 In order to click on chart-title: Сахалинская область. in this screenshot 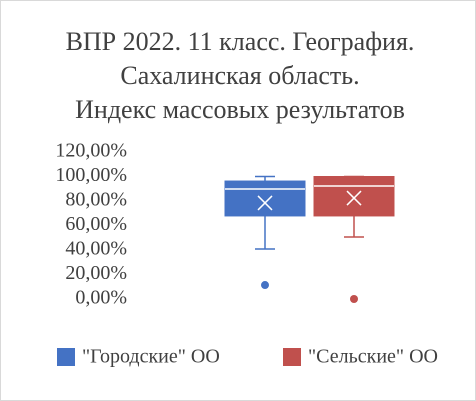, I will do `click(239, 75)`.